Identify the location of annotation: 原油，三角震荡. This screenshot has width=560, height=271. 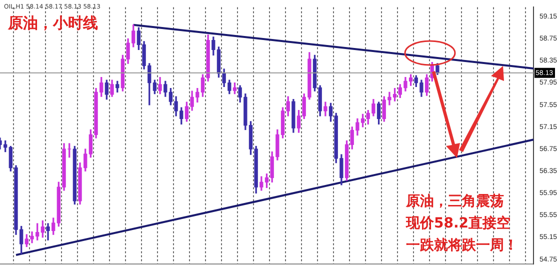
(454, 202).